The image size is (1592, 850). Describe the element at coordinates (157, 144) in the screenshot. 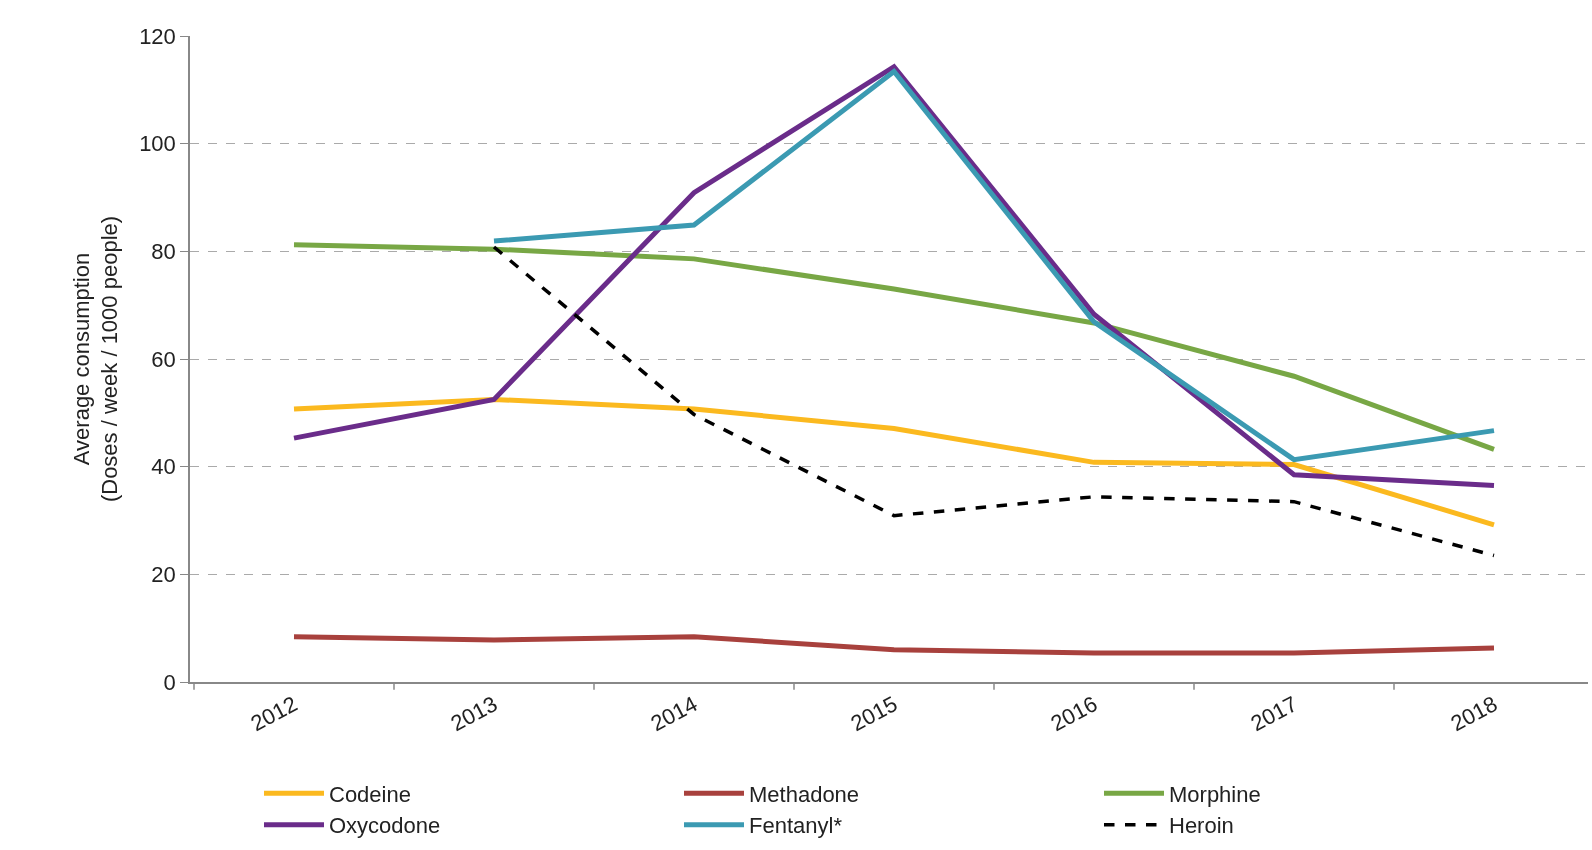

I see `y-tick-label: 100` at that location.